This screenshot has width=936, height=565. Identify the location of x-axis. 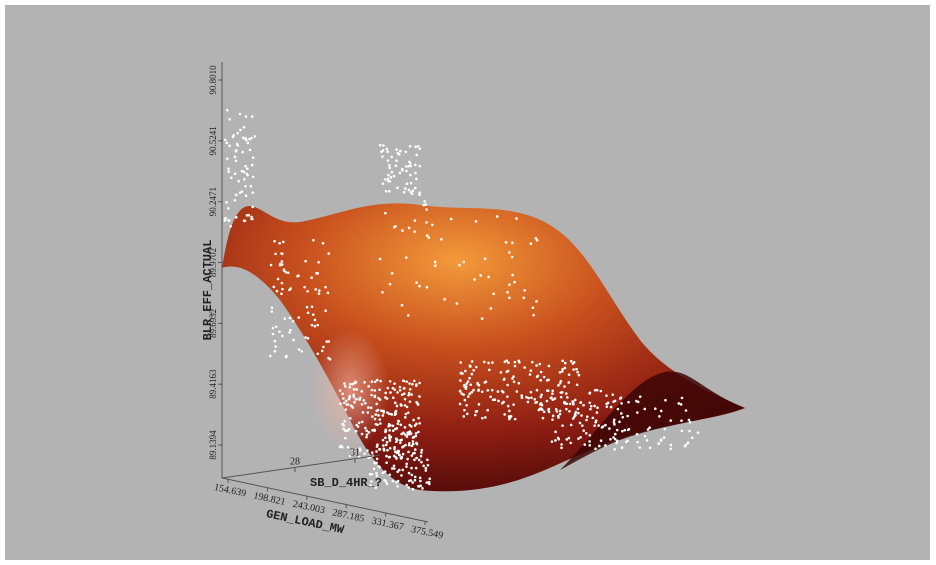
(325, 500).